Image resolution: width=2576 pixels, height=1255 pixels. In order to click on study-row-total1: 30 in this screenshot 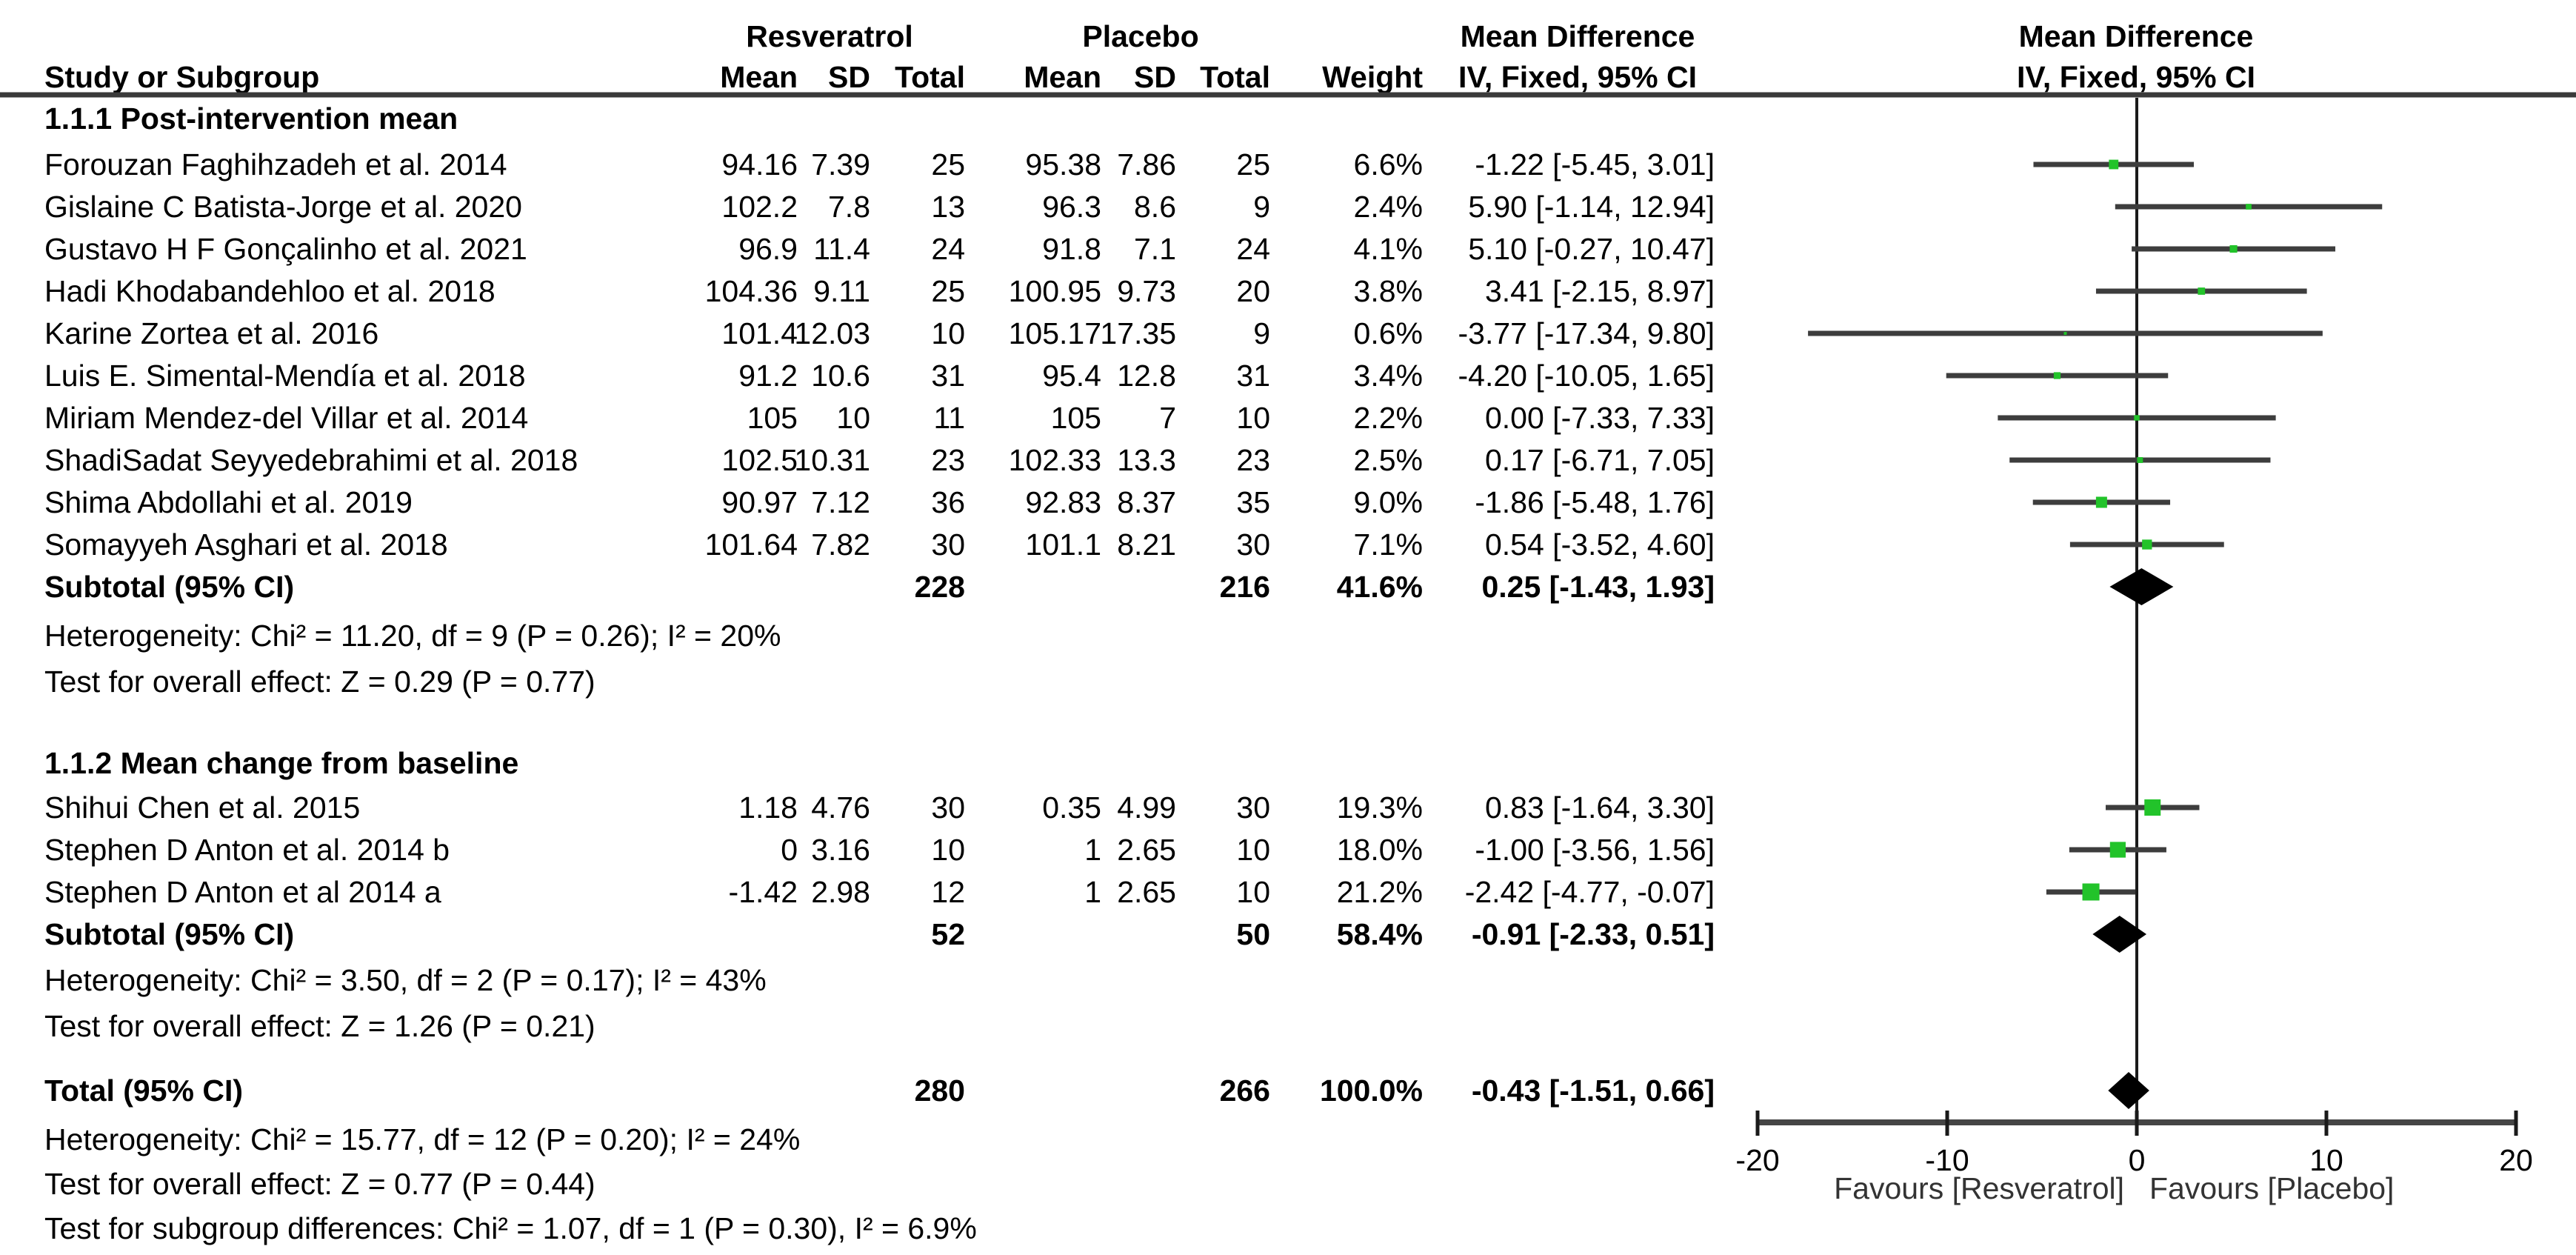, I will do `click(948, 544)`.